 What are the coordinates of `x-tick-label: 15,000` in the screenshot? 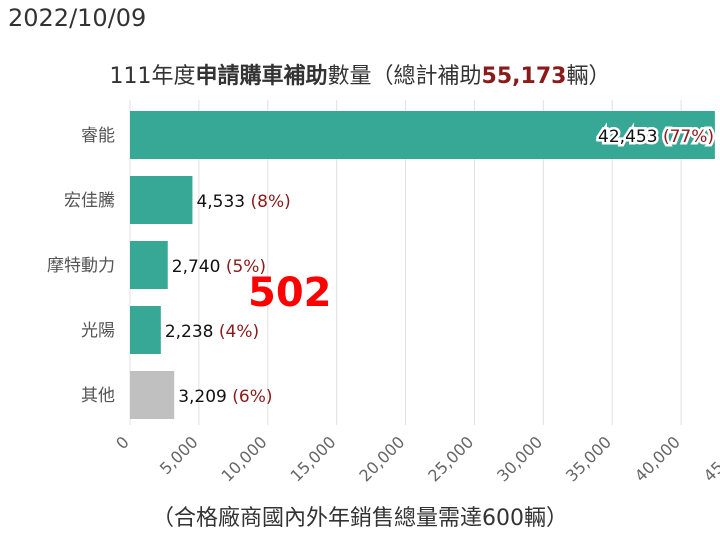 It's located at (312, 458).